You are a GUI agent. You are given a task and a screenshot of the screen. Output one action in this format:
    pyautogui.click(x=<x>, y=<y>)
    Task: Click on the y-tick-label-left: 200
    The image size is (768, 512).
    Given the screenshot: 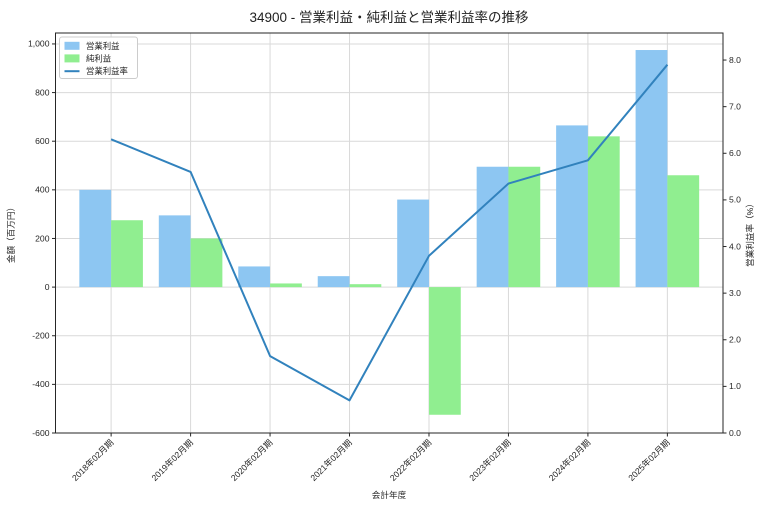 What is the action you would take?
    pyautogui.click(x=42, y=238)
    